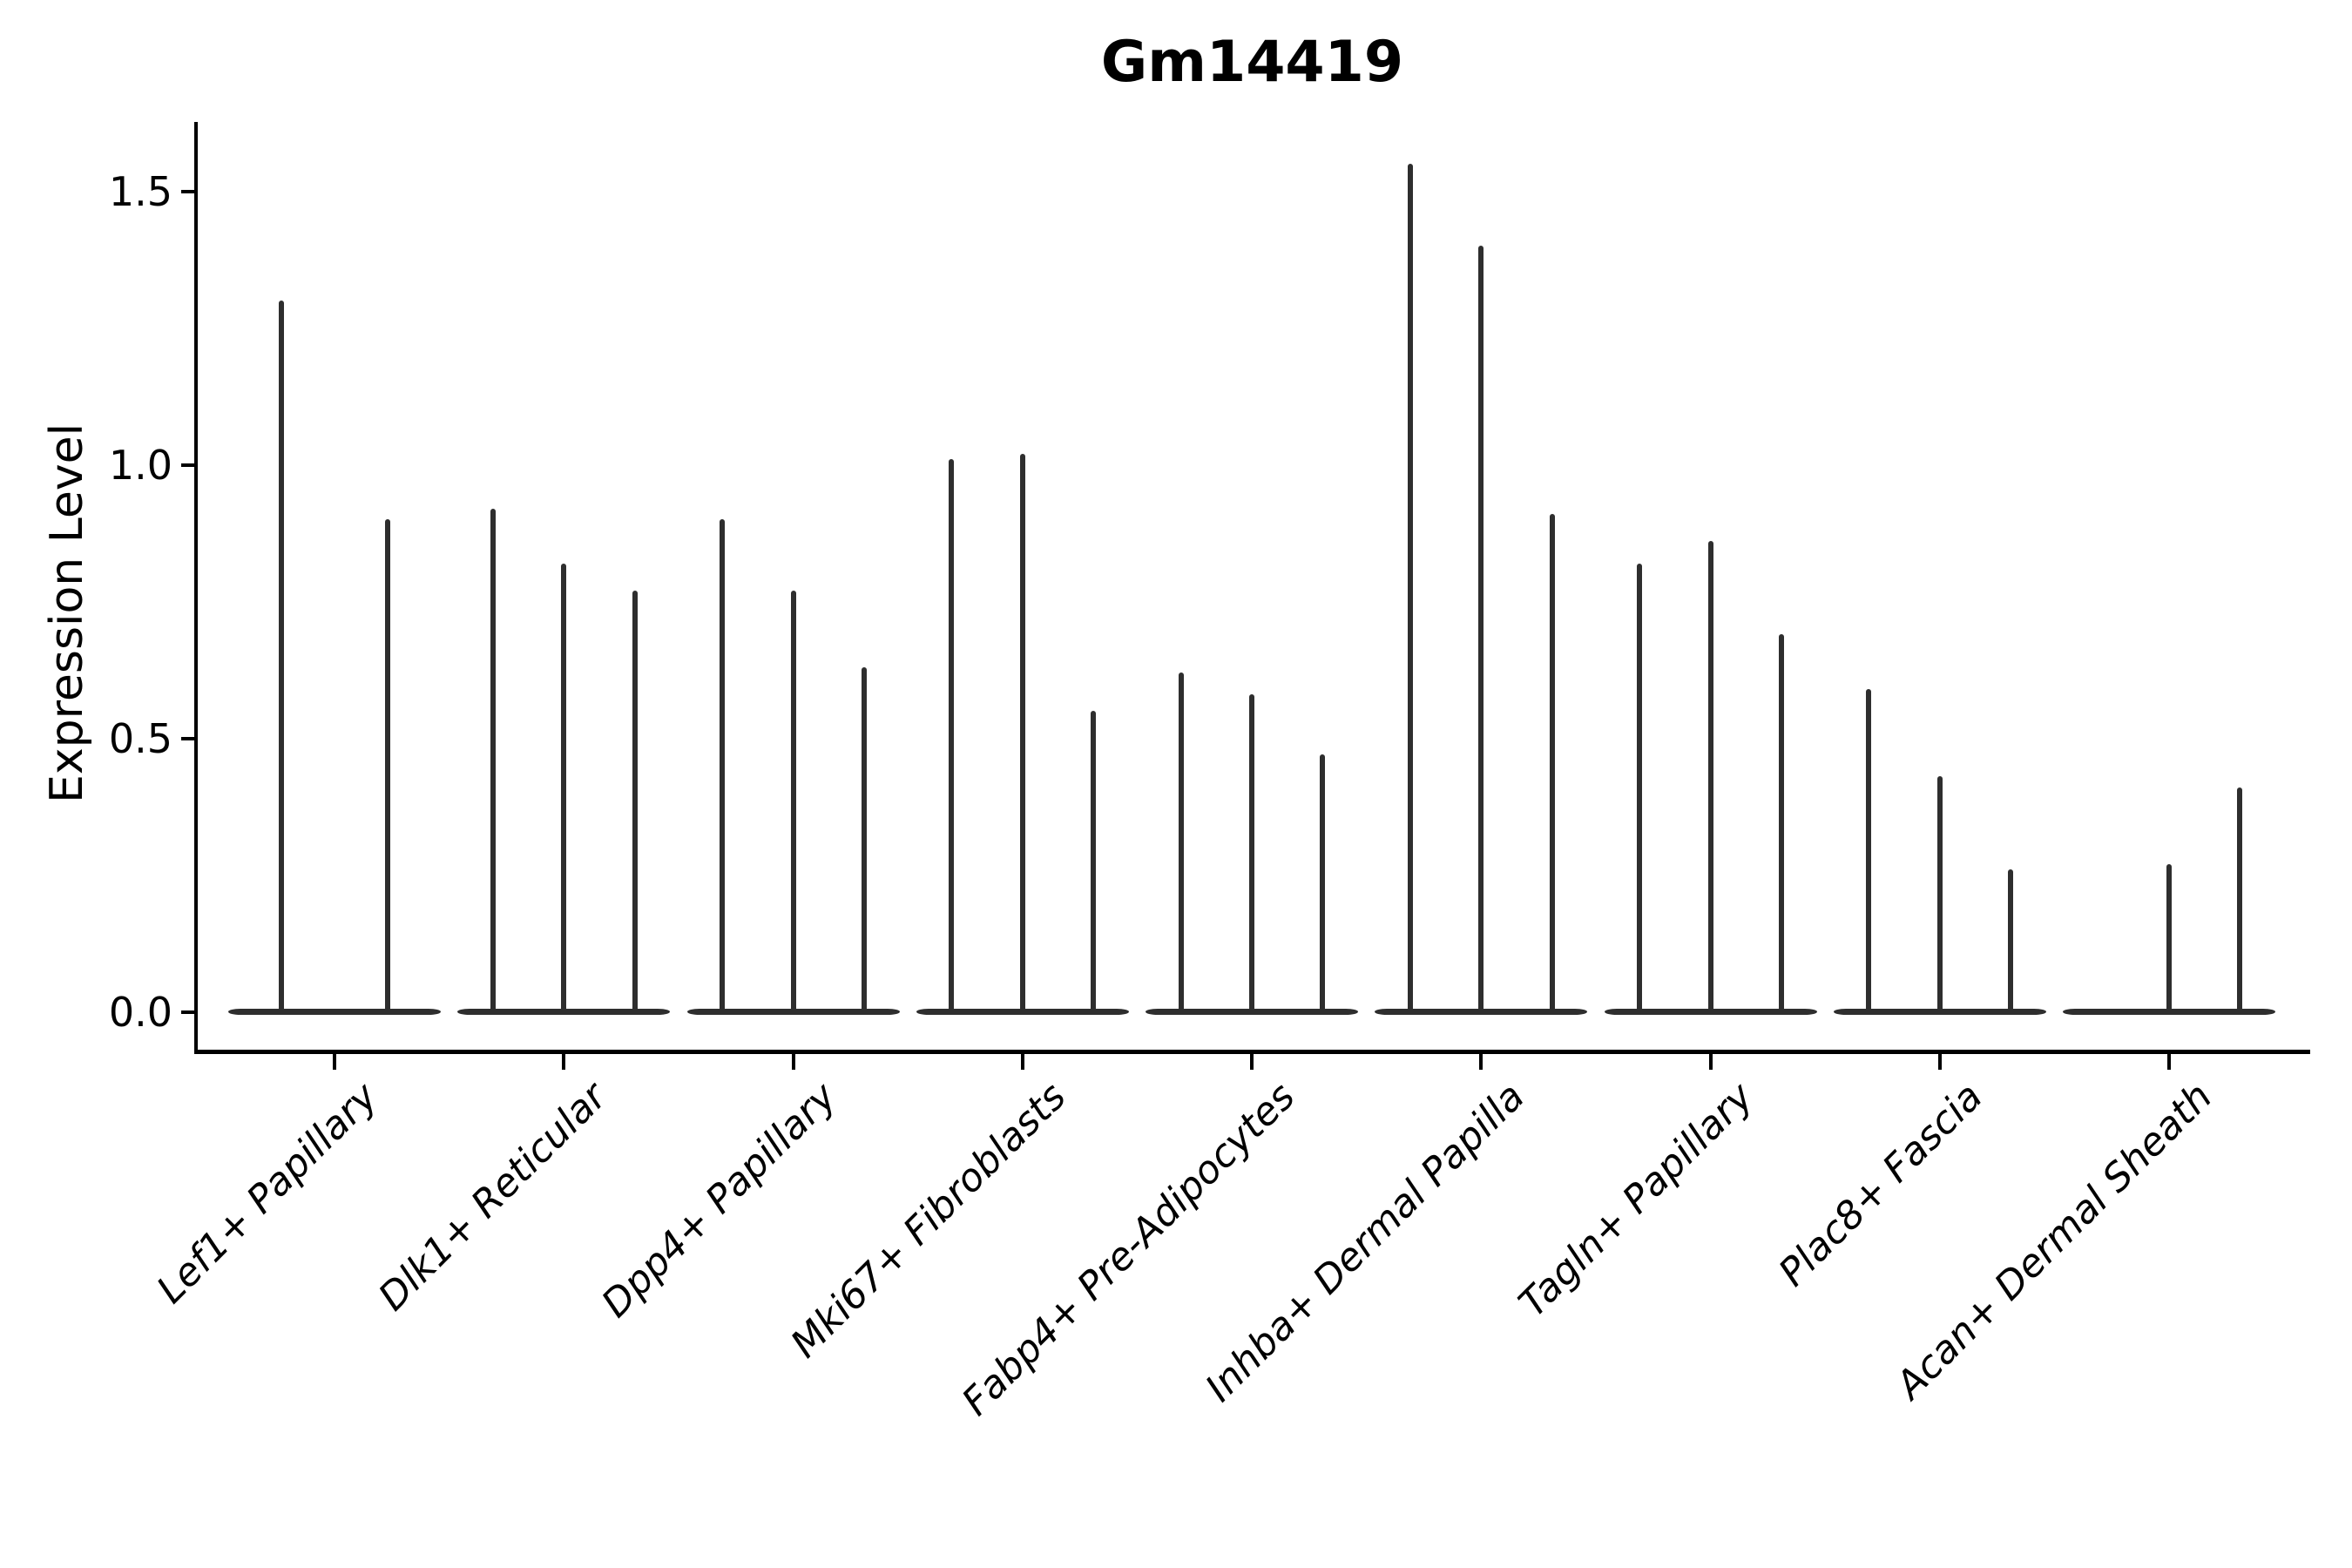 This screenshot has width=2352, height=1568. I want to click on x-tick-label: Dpp4+ Papillary, so click(718, 1201).